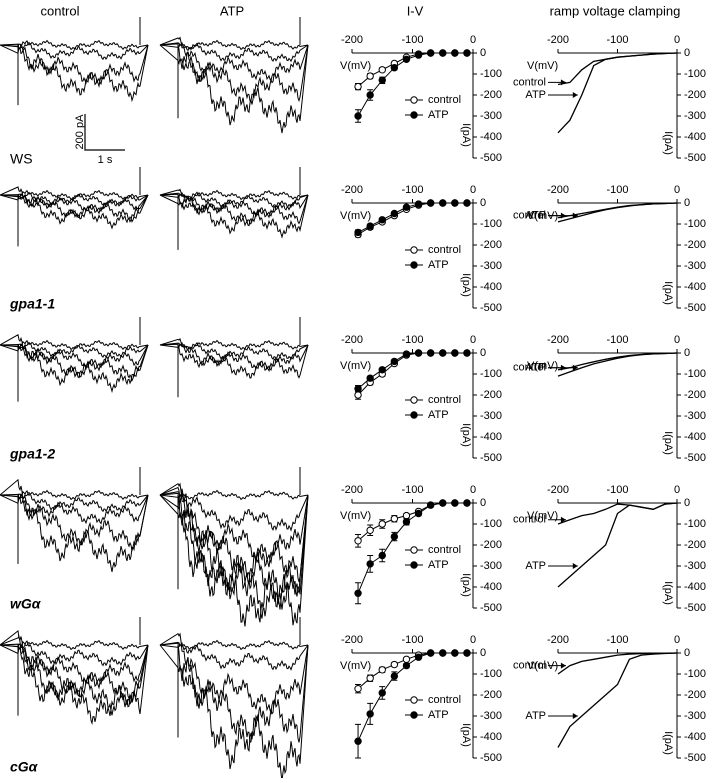 This screenshot has height=778, width=708. Describe the element at coordinates (535, 716) in the screenshot. I see `annotation-label: ATP` at that location.